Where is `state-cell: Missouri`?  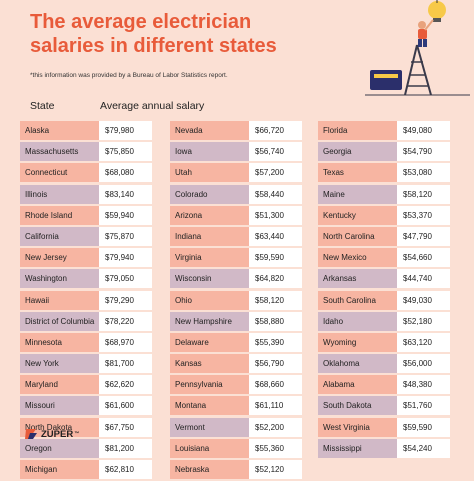 state-cell: Missouri is located at coordinates (59, 406).